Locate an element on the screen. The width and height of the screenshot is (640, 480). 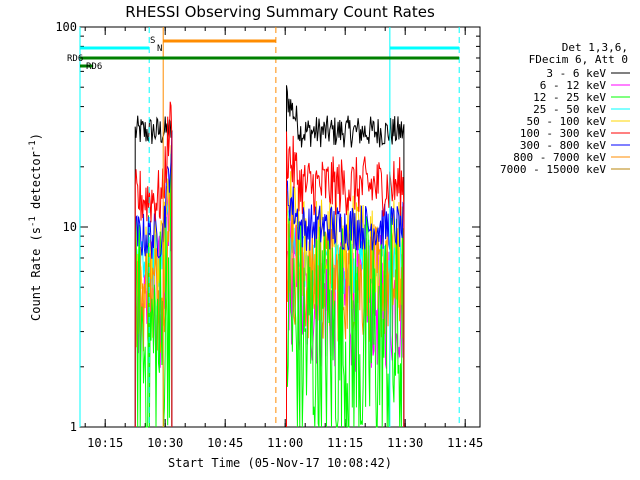
legend-header: FDecim 6, Att 0 is located at coordinates (578, 59).